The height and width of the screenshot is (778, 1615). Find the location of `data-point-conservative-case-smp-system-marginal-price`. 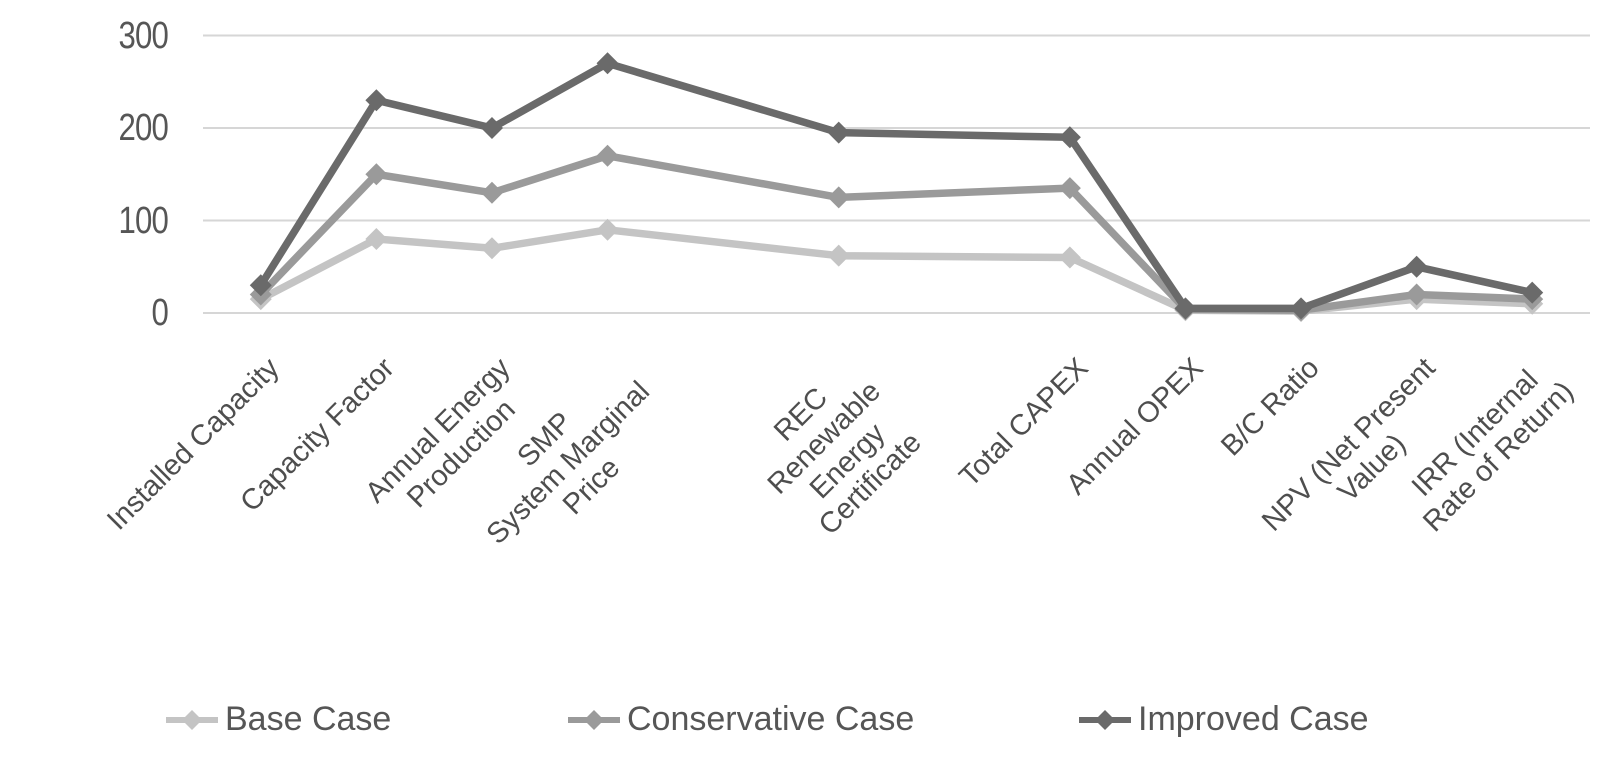

data-point-conservative-case-smp-system-marginal-price is located at coordinates (607, 155).